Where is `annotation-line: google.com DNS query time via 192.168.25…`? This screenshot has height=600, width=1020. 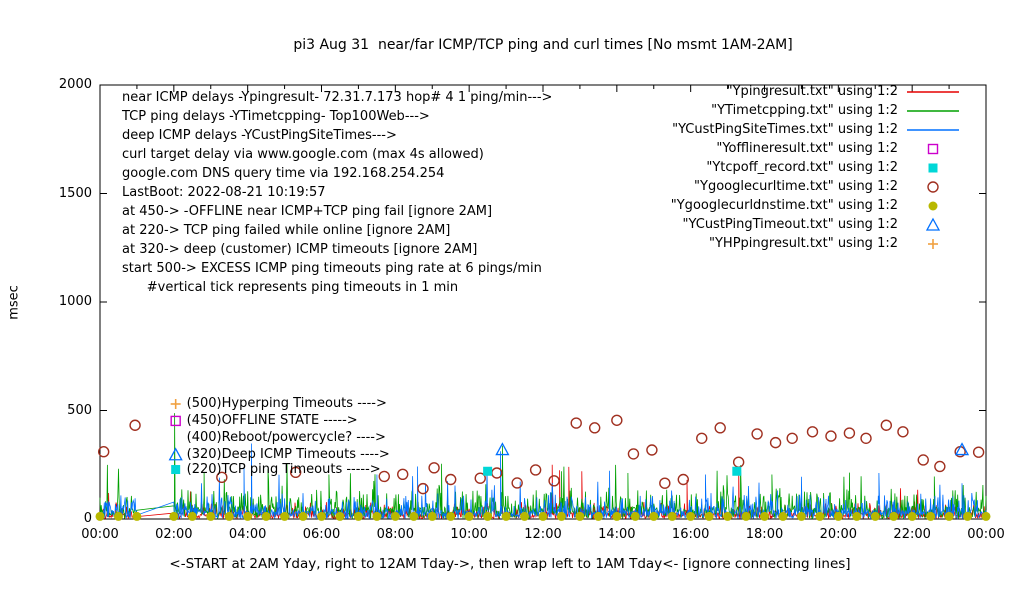
annotation-line: google.com DNS query time via 192.168.25… is located at coordinates (283, 173).